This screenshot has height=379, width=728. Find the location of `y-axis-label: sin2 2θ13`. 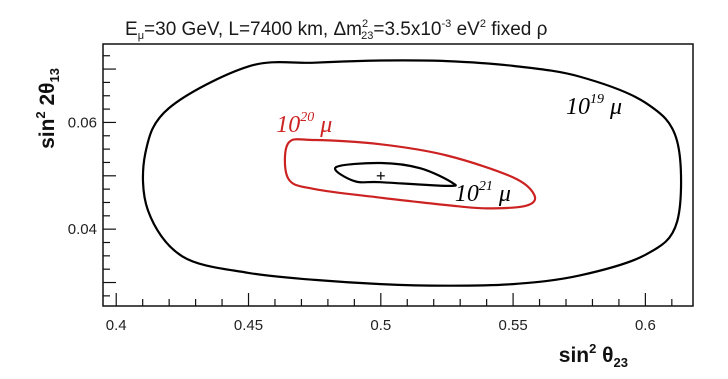

y-axis-label: sin2 2θ13 is located at coordinates (47, 108).